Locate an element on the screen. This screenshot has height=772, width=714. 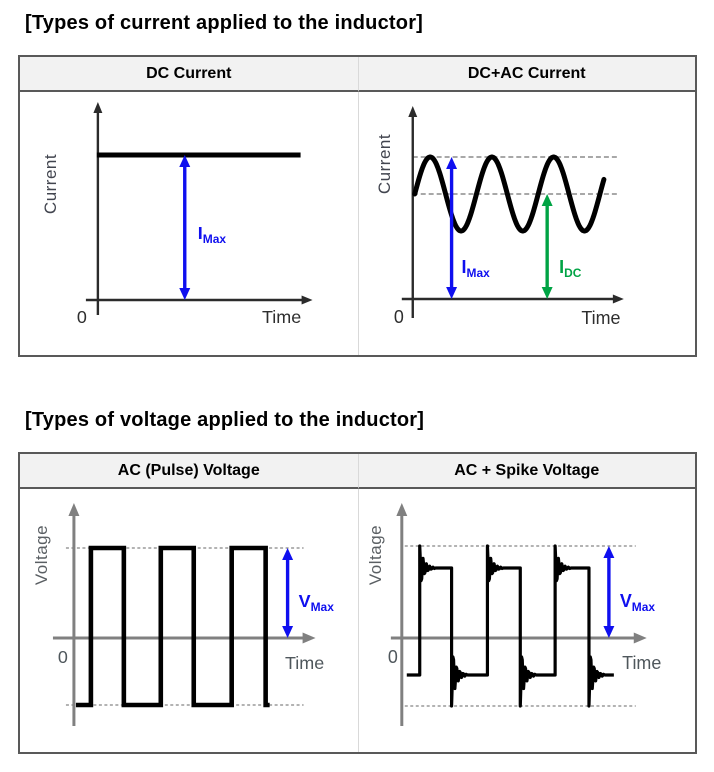
svg-text: IDC is located at coordinates (570, 268).